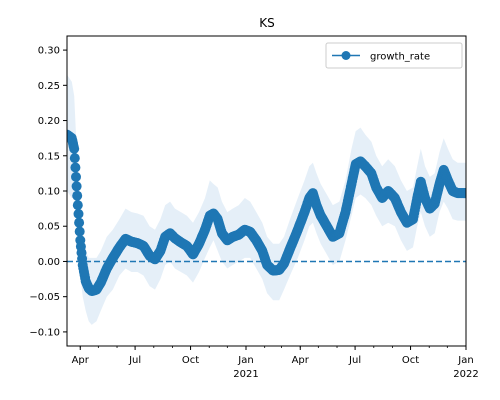 This screenshot has height=400, width=500. Describe the element at coordinates (49, 51) in the screenshot. I see `y-tick-label: 0.30` at that location.